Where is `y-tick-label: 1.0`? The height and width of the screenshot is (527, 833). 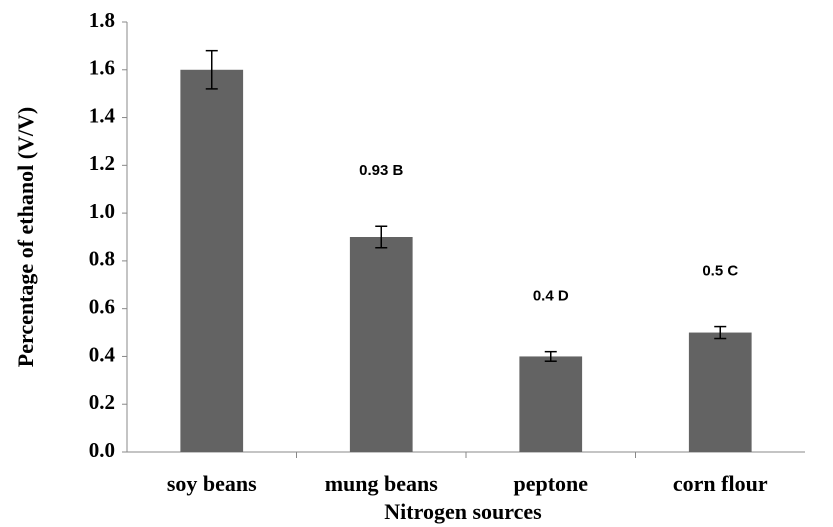 y-tick-label: 1.0 is located at coordinates (102, 211).